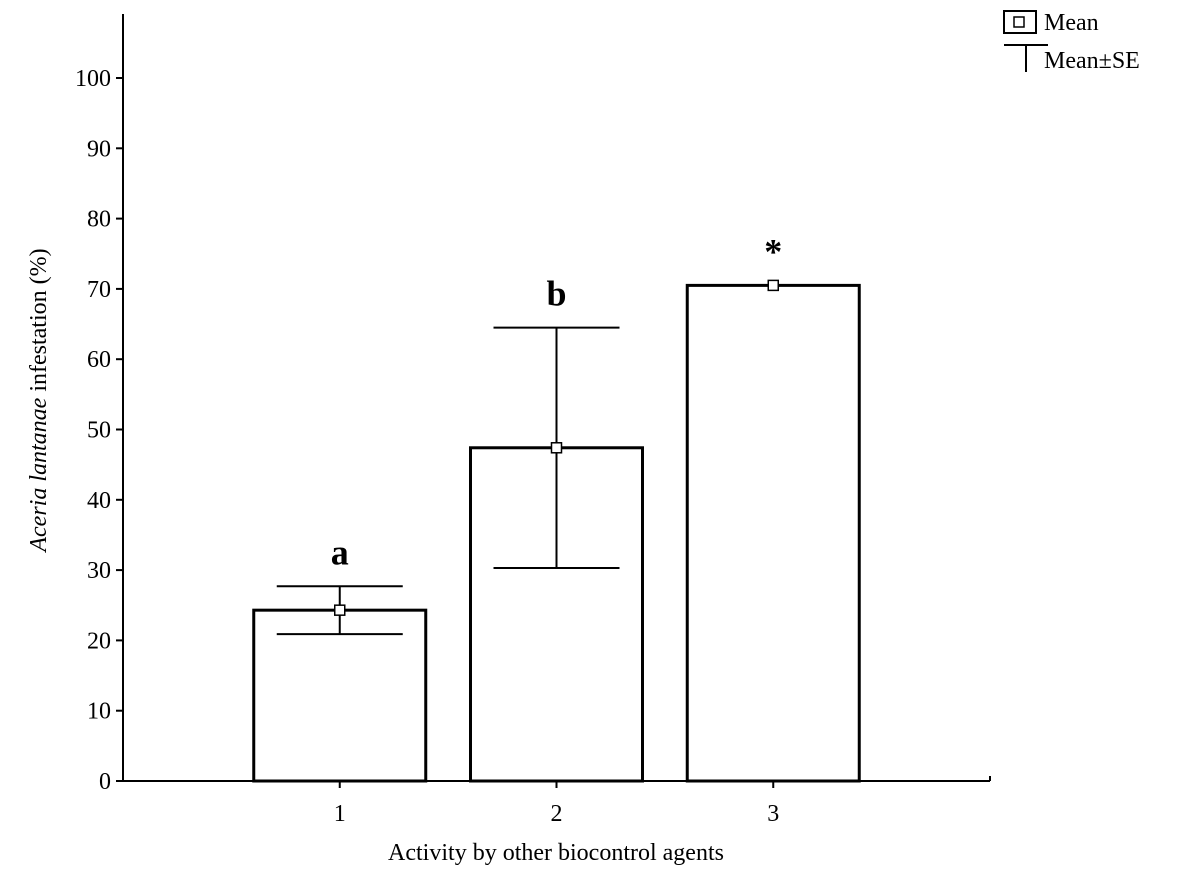  What do you see at coordinates (340, 552) in the screenshot?
I see `significance-label: a` at bounding box center [340, 552].